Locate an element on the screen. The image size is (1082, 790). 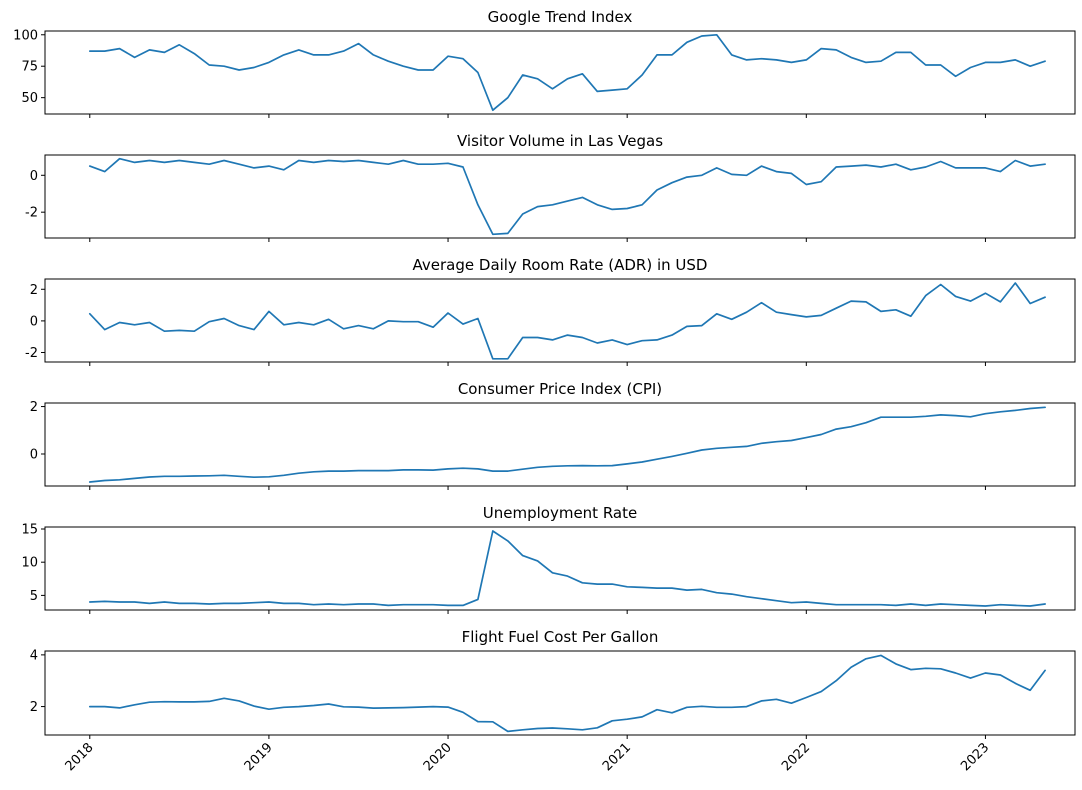
x-tick-label: 2021 is located at coordinates (617, 757).